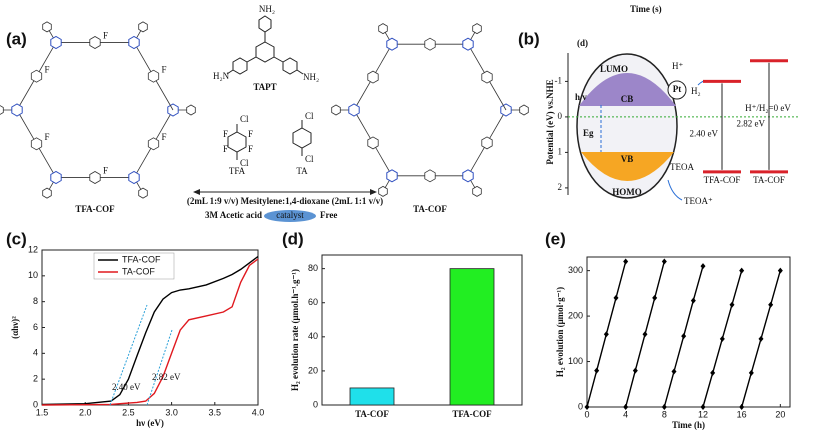 The width and height of the screenshot is (813, 432). What do you see at coordinates (780, 414) in the screenshot?
I see `x-tick-label: 20` at bounding box center [780, 414].